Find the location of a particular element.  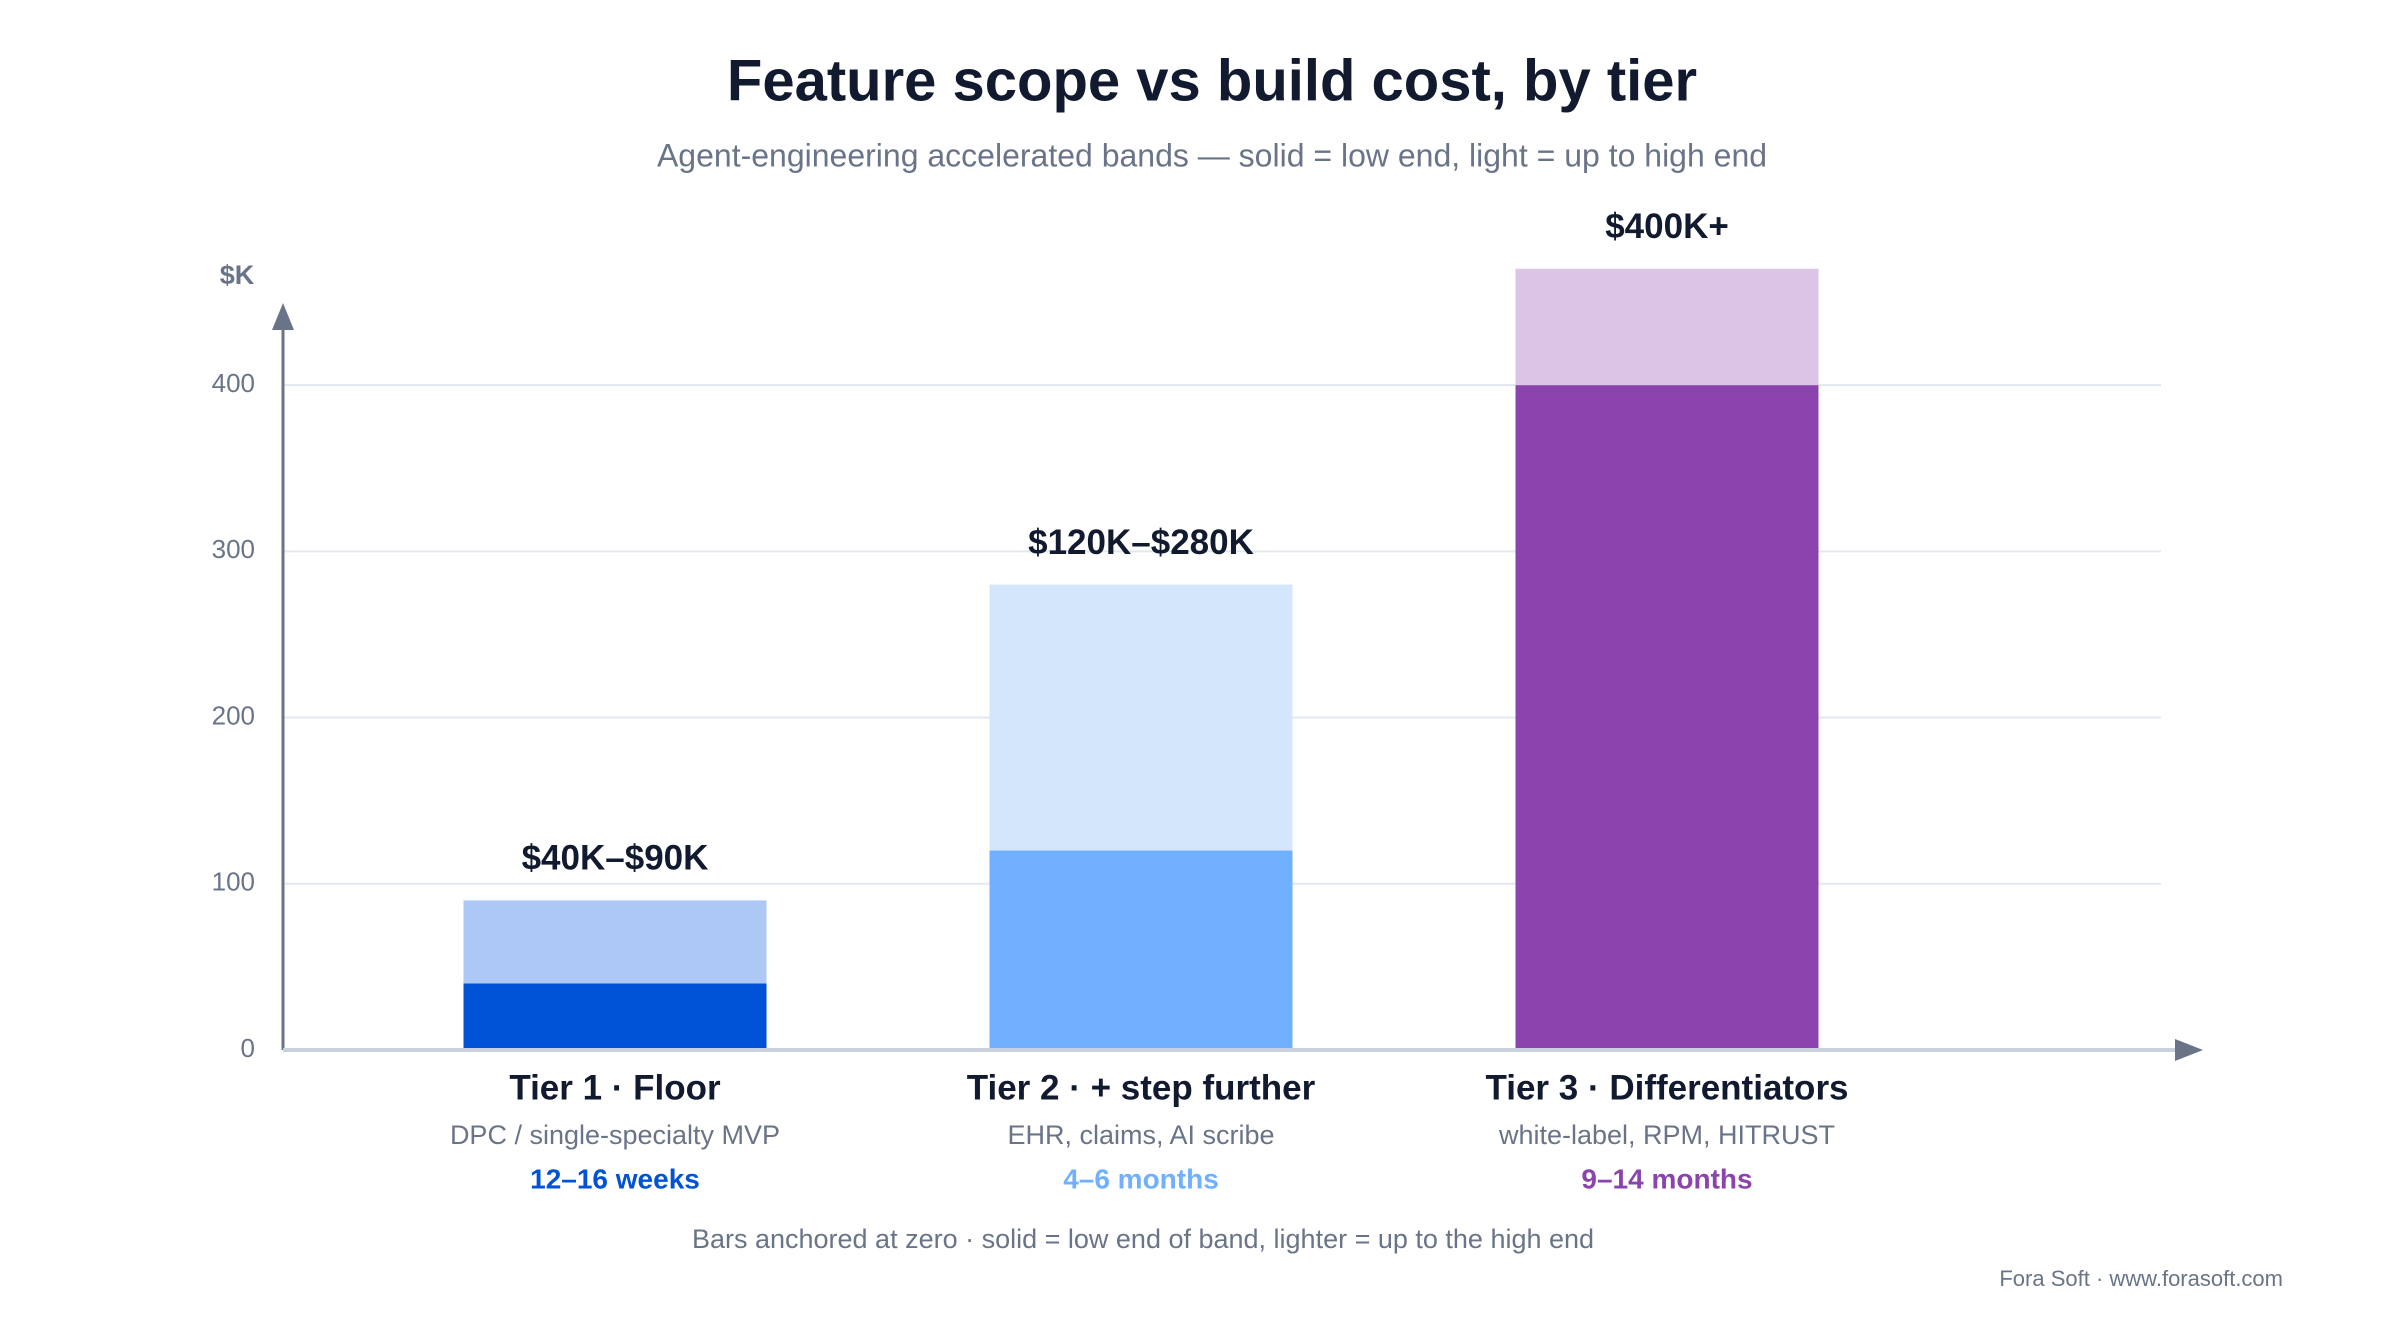

bar-label: $120K–$280K is located at coordinates (1141, 542).